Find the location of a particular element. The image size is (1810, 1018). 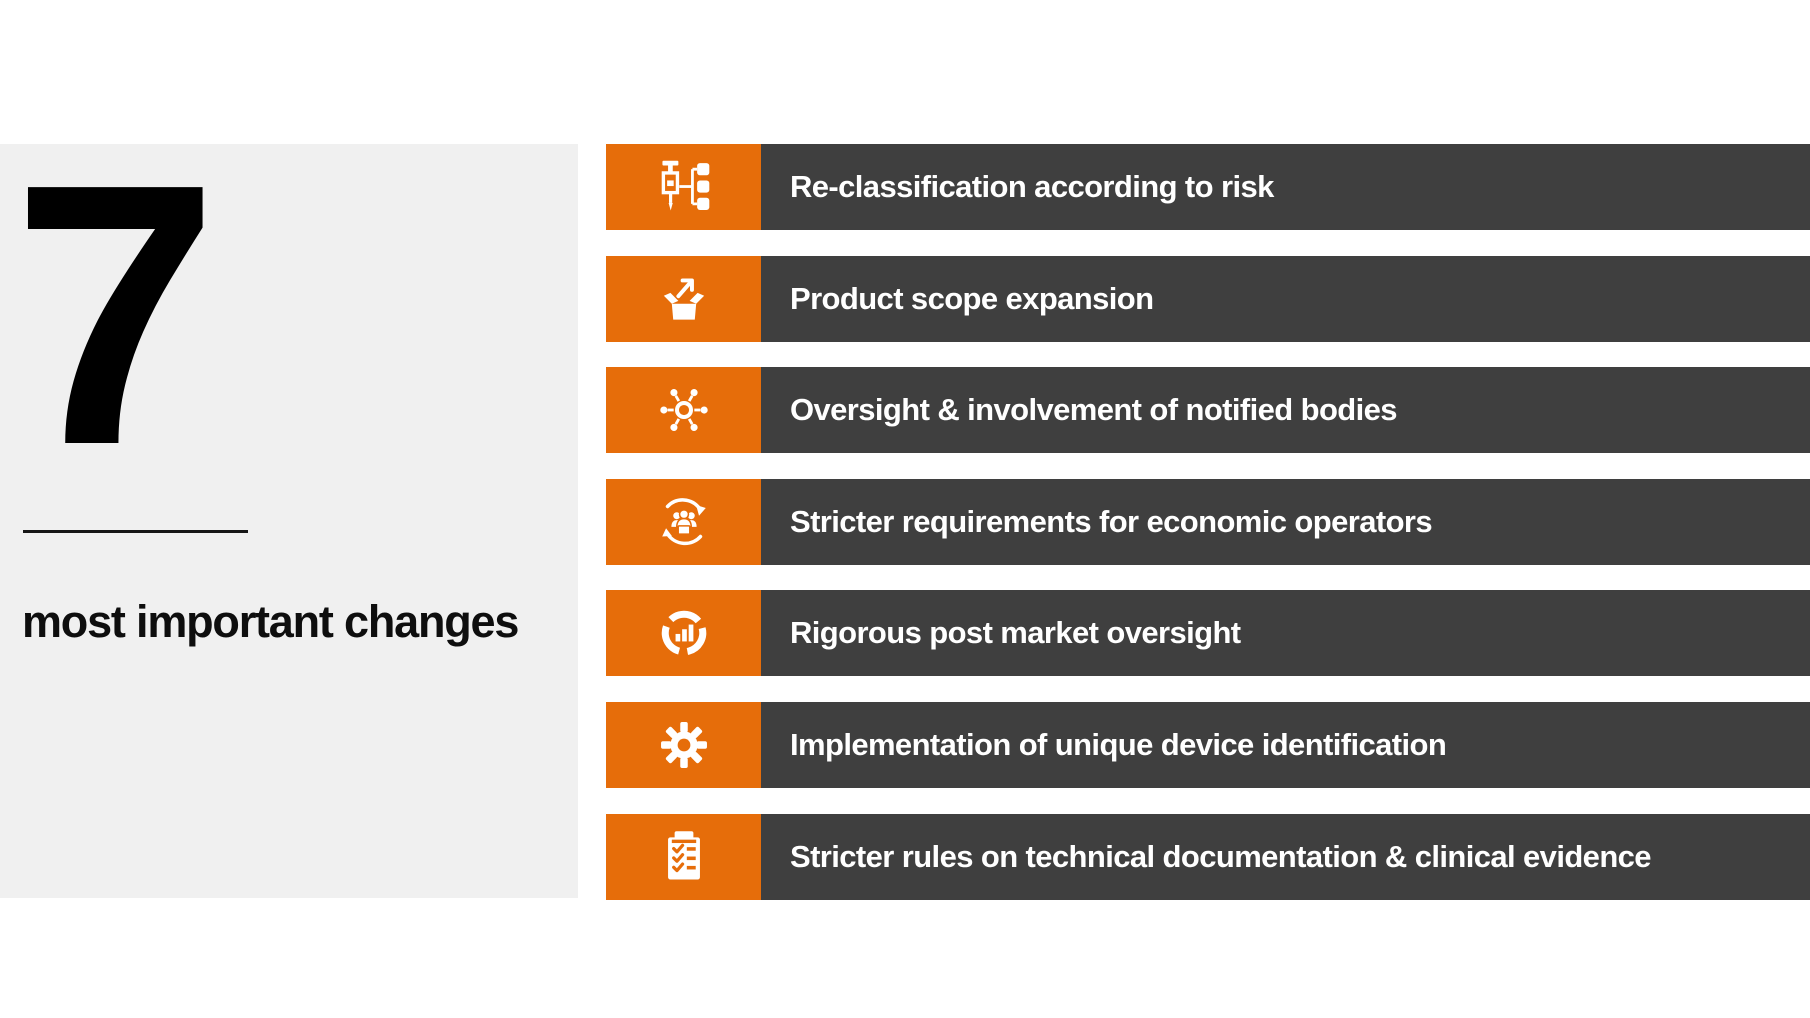

box-expand-arrow-icon is located at coordinates (683, 299).